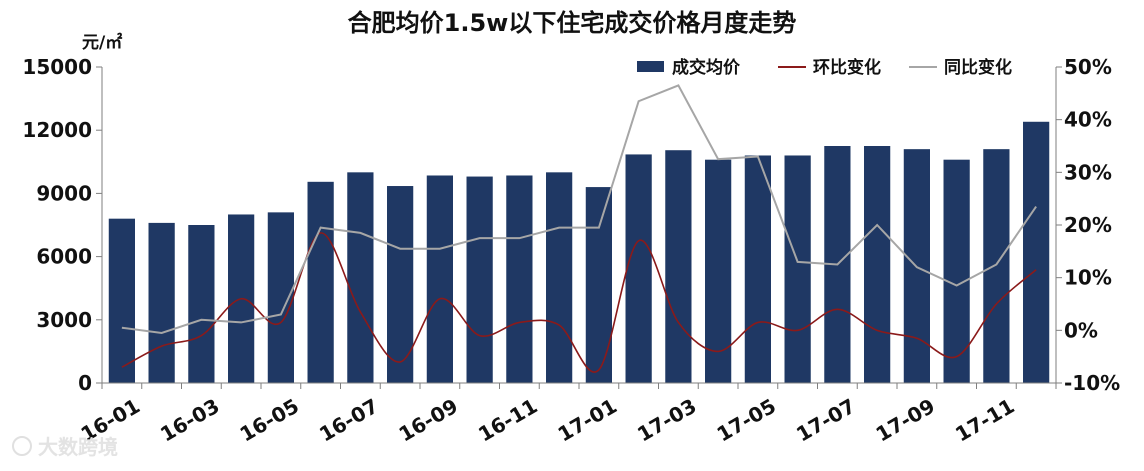 The width and height of the screenshot is (1144, 471). I want to click on x-tick-label: 16-11, so click(507, 420).